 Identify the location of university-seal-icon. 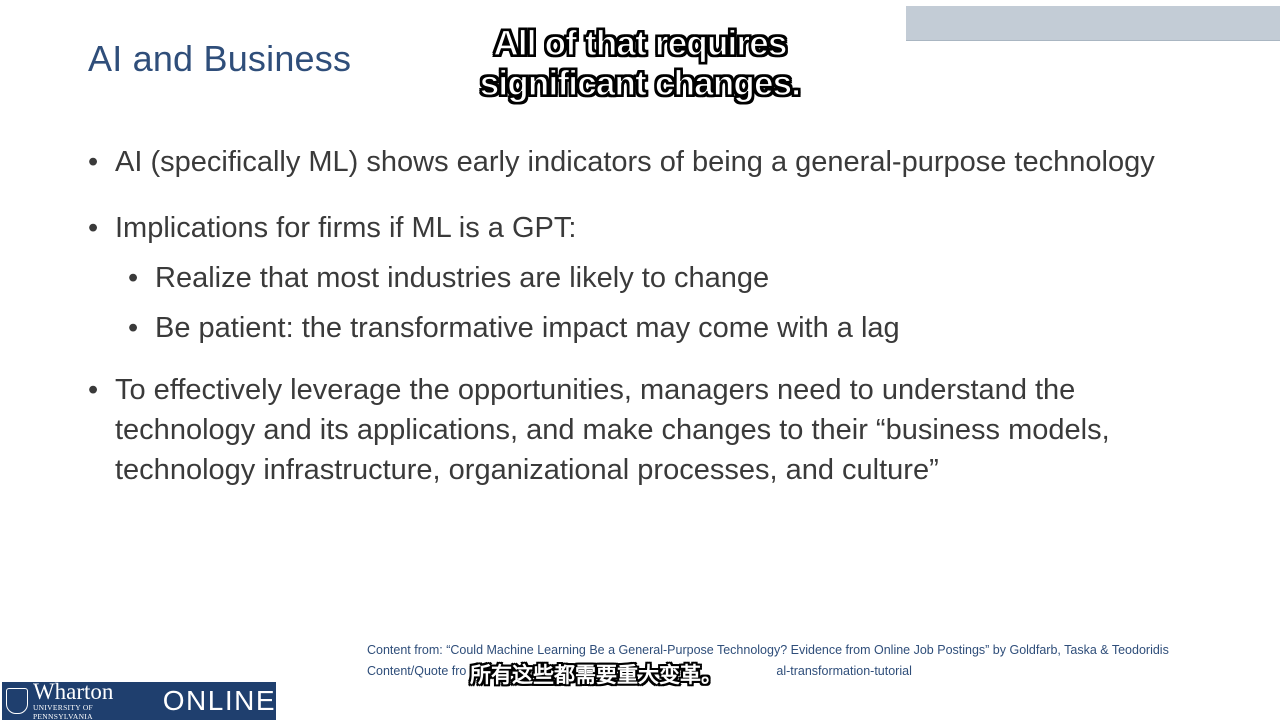
(17, 701).